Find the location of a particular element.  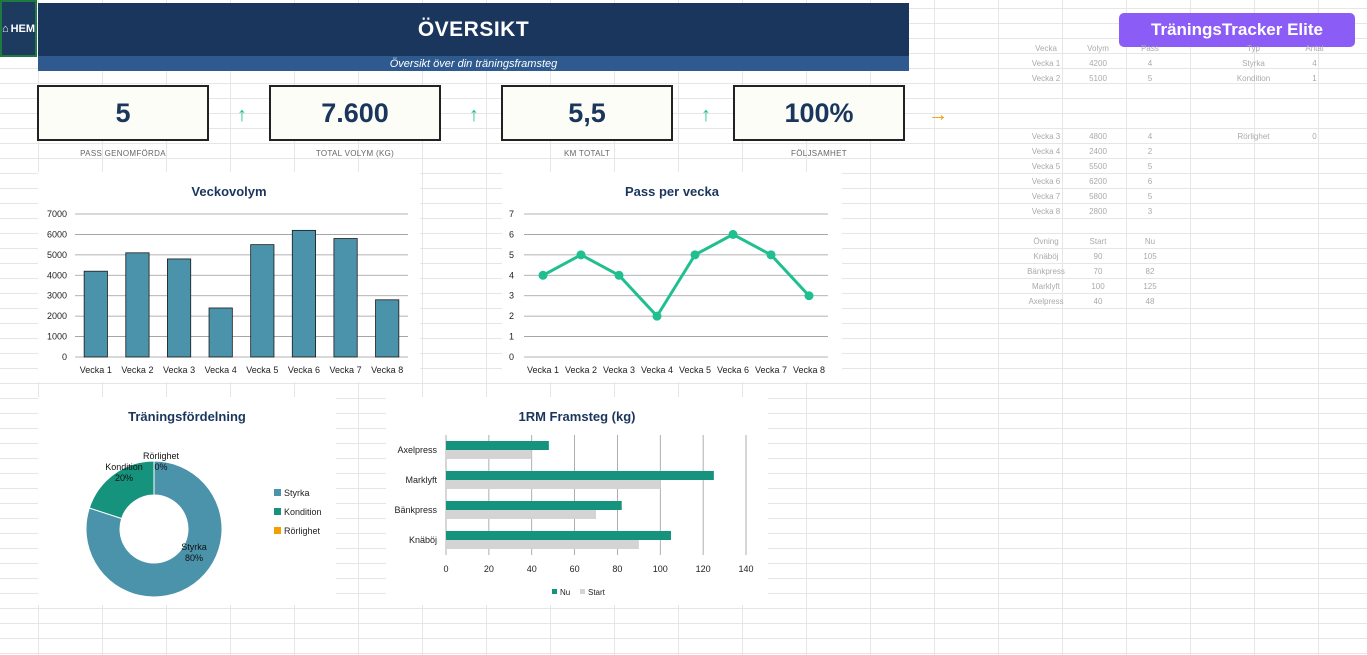

x-tick-label: Vecka 1 is located at coordinates (96, 370).